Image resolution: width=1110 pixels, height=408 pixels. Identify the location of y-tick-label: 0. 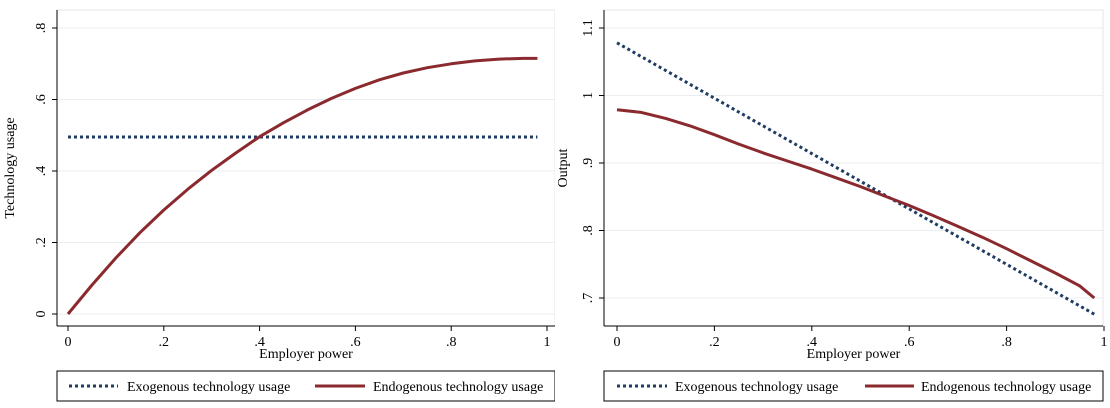
(41, 314).